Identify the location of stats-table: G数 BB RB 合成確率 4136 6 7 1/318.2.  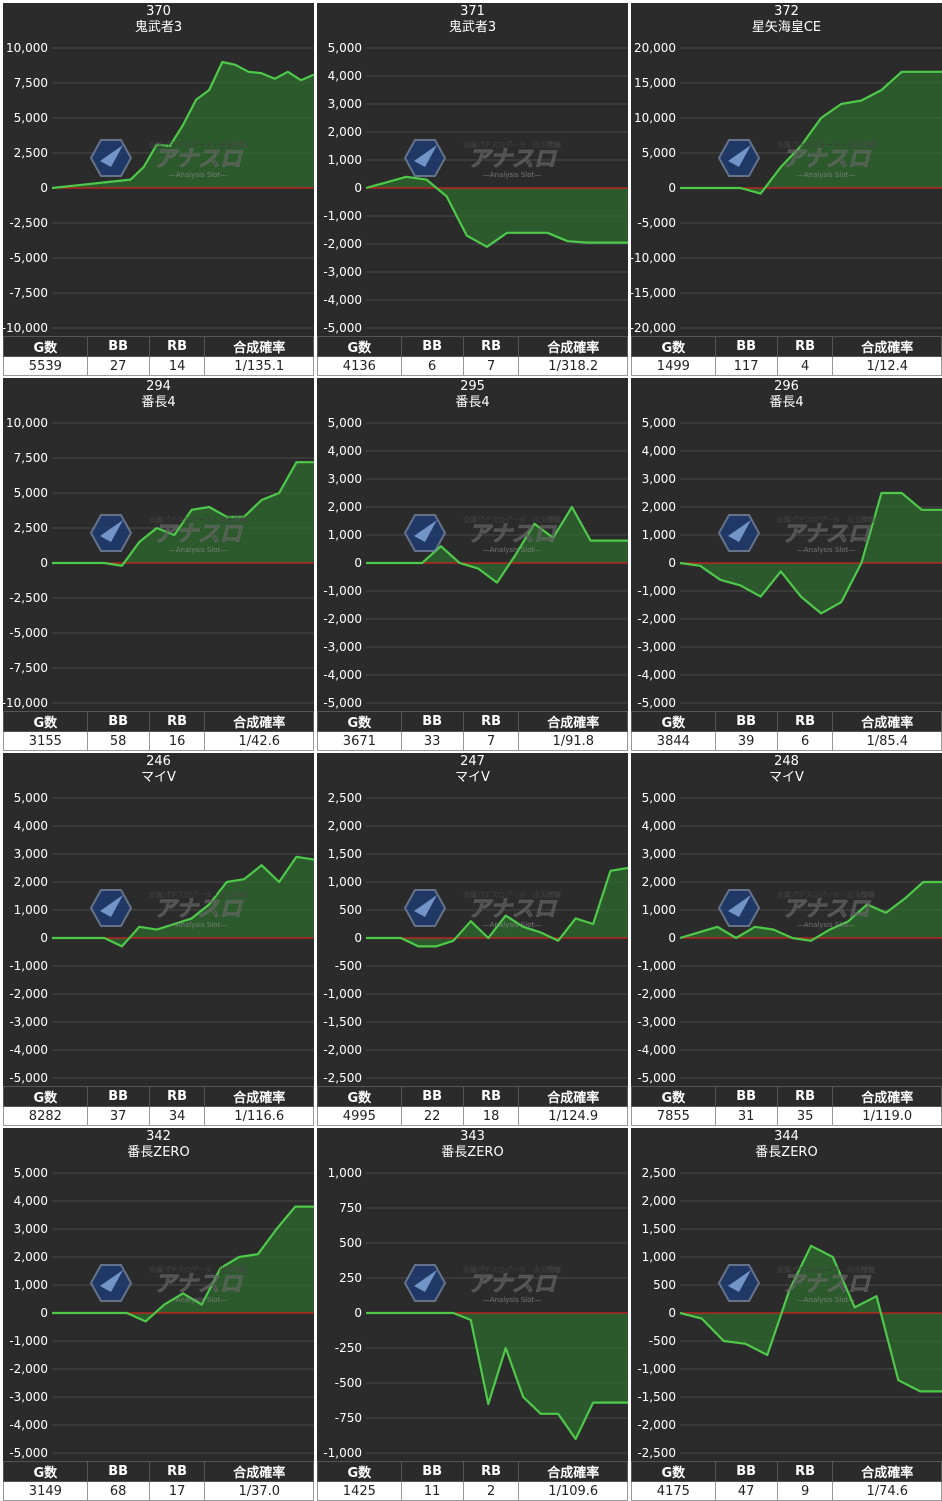
(472, 356).